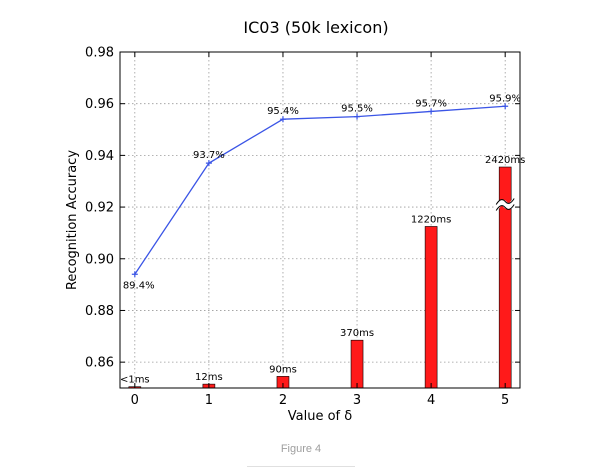 Image resolution: width=602 pixels, height=472 pixels. I want to click on bar-label: <1ms, so click(135, 380).